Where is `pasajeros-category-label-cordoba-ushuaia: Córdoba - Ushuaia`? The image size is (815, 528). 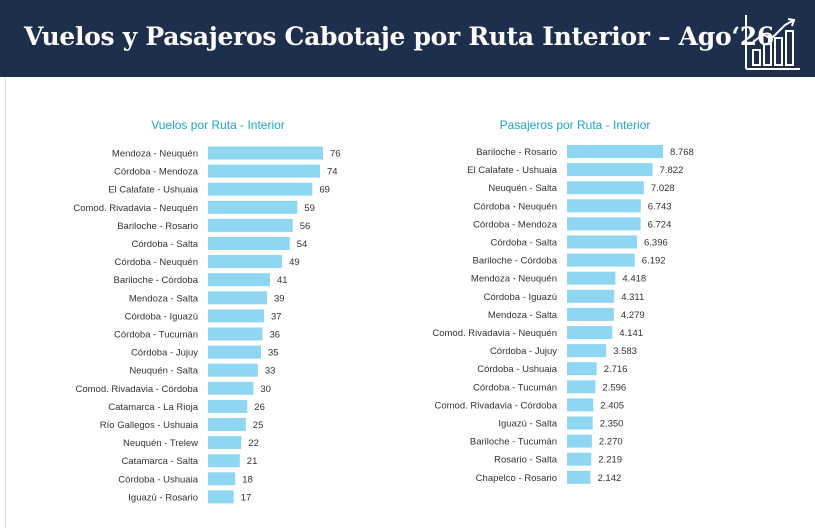
pasajeros-category-label-cordoba-ushuaia: Córdoba - Ushuaia is located at coordinates (517, 369).